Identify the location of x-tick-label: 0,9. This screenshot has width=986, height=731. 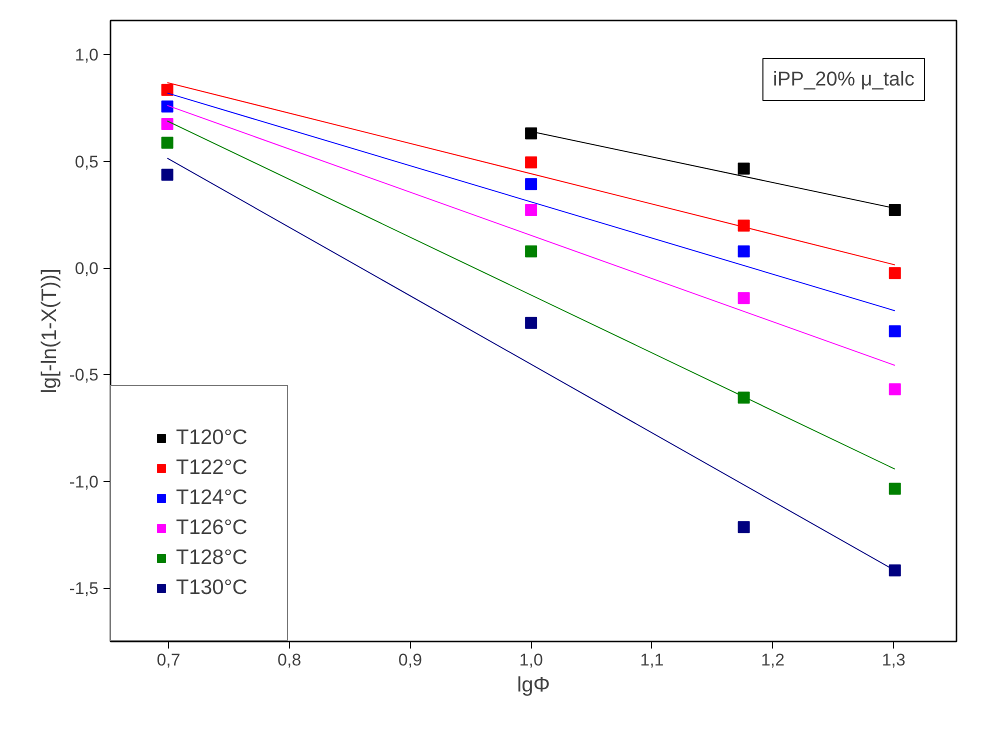
(410, 660).